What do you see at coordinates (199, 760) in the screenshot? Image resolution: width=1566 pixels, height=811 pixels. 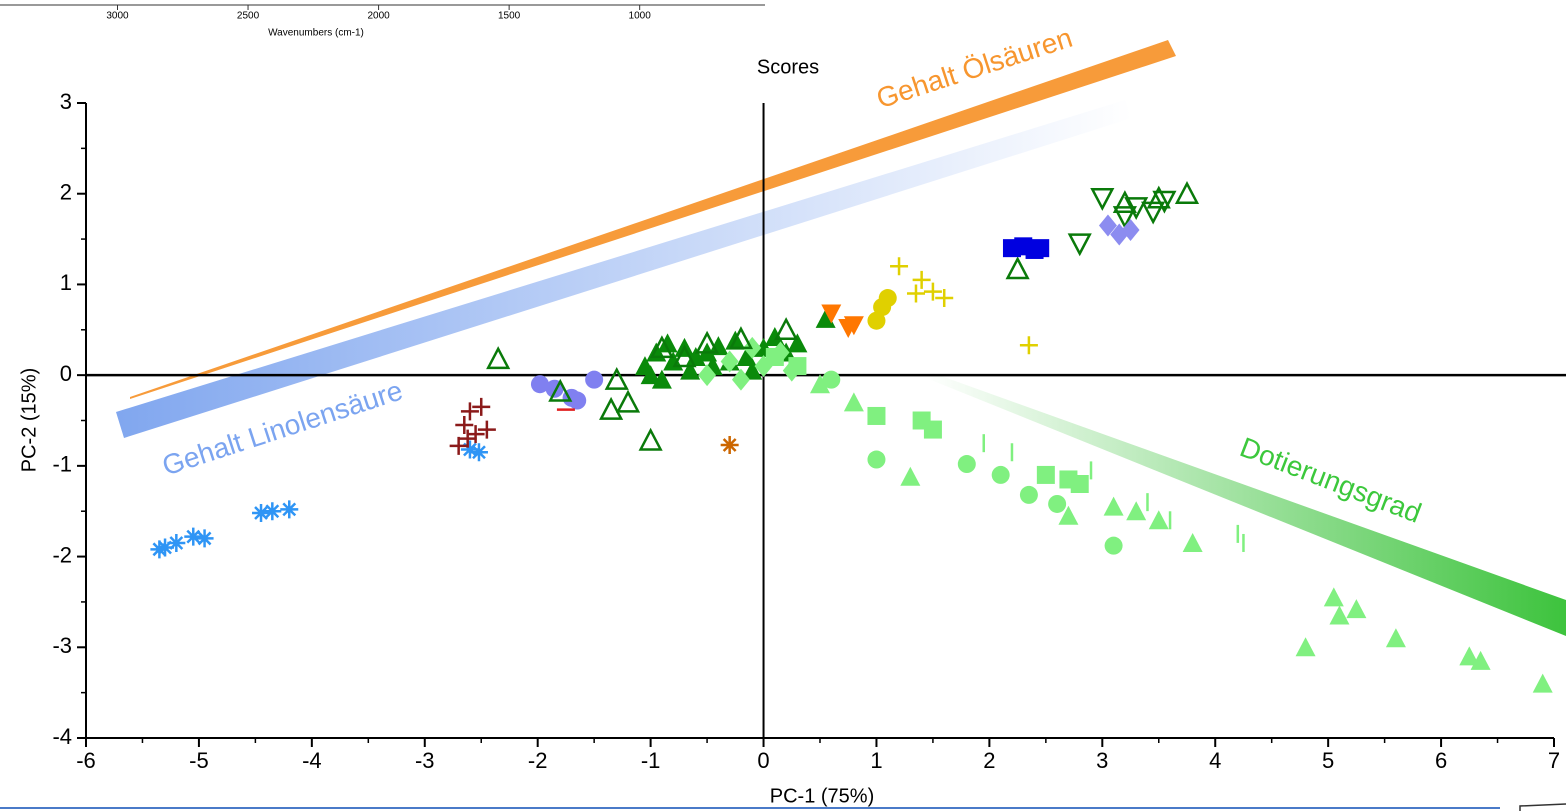 I see `x-tick-label: -5` at bounding box center [199, 760].